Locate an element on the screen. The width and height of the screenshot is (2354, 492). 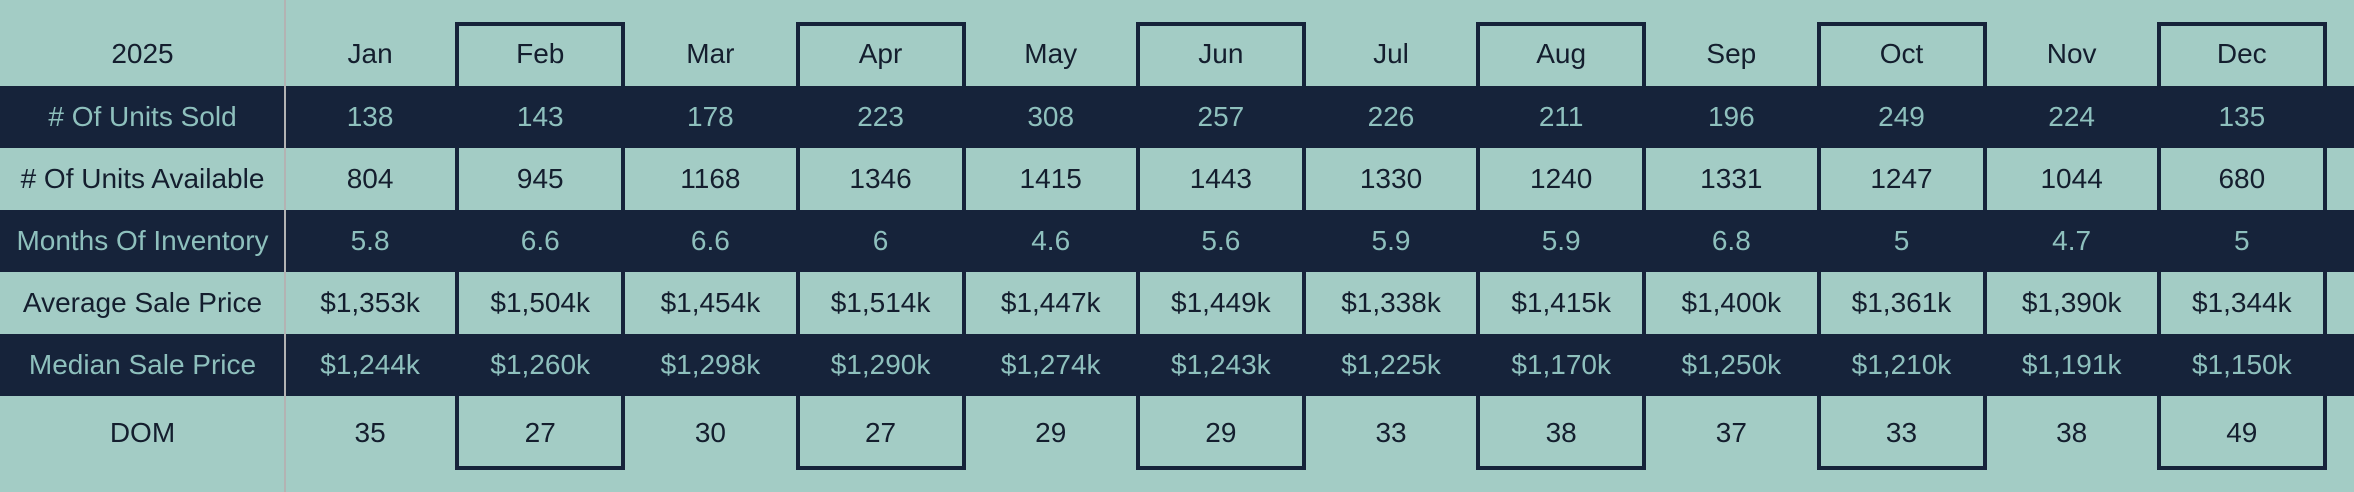
cell-average-sale-price-jan: $1,353k is located at coordinates (370, 302).